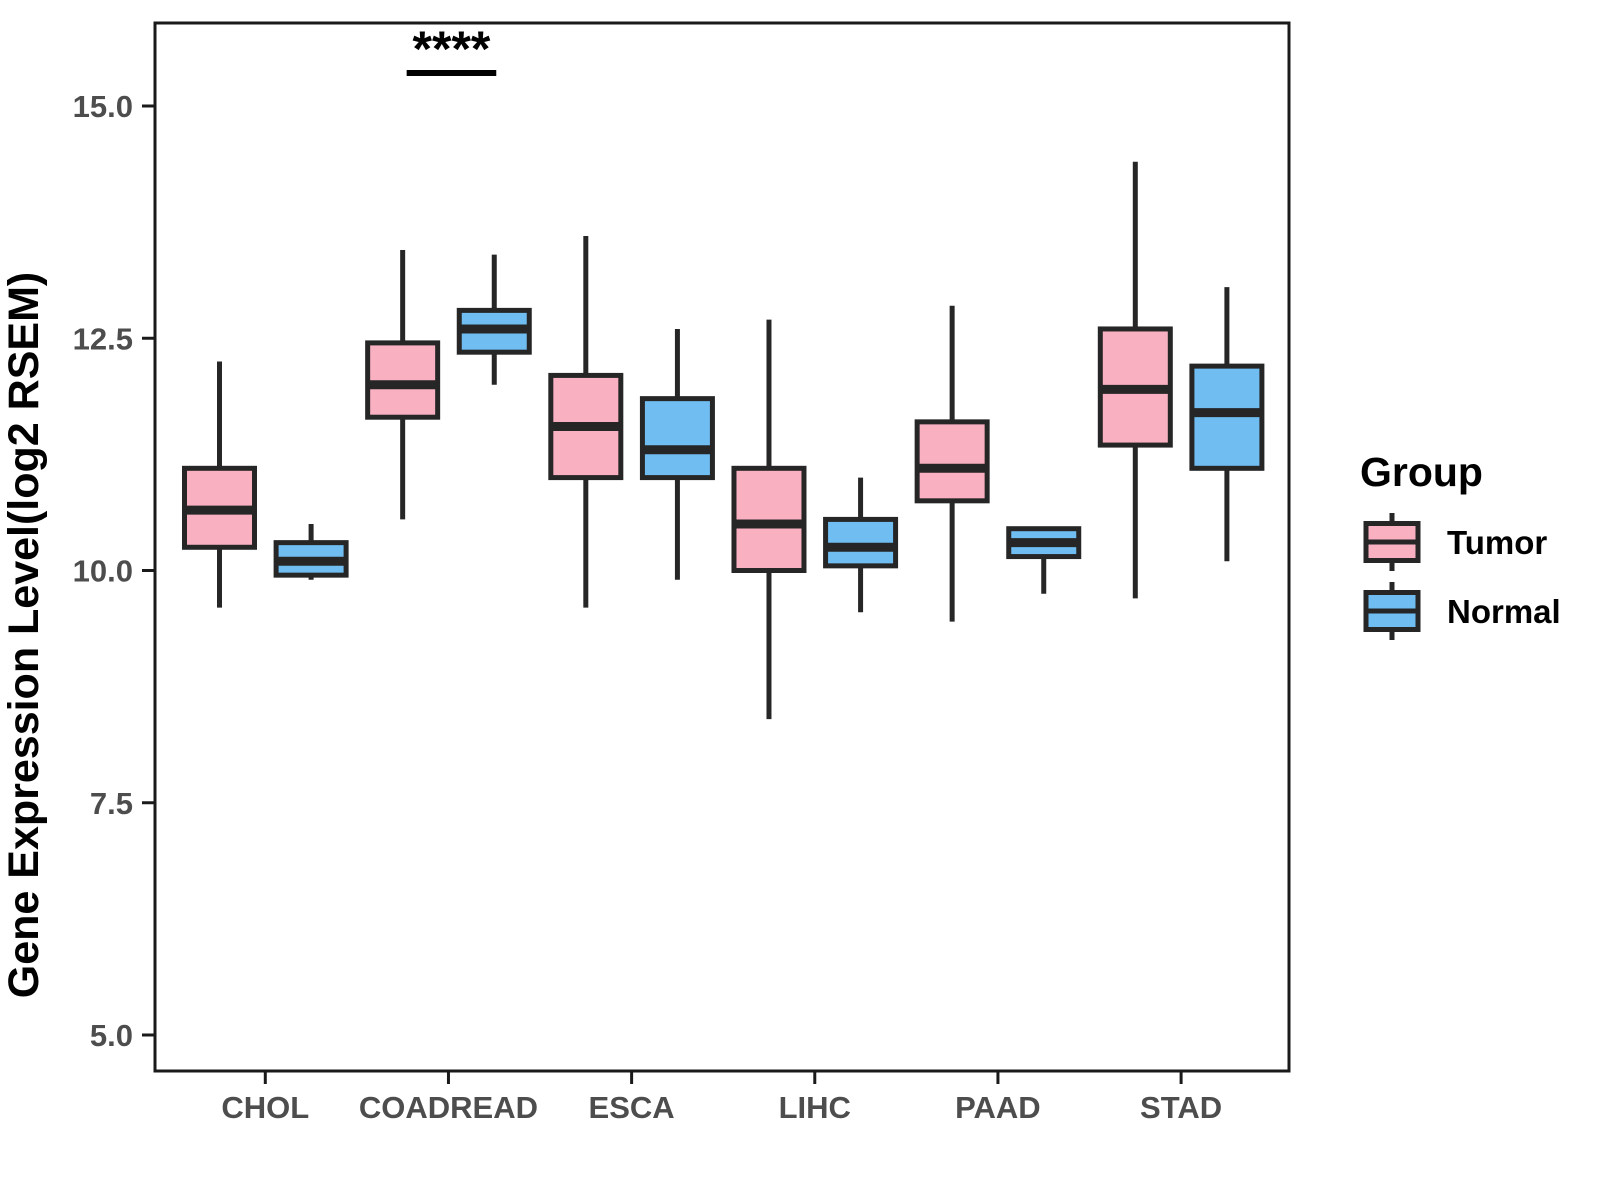 The height and width of the screenshot is (1200, 1600). Describe the element at coordinates (861, 542) in the screenshot. I see `box-lihc-normal` at that location.